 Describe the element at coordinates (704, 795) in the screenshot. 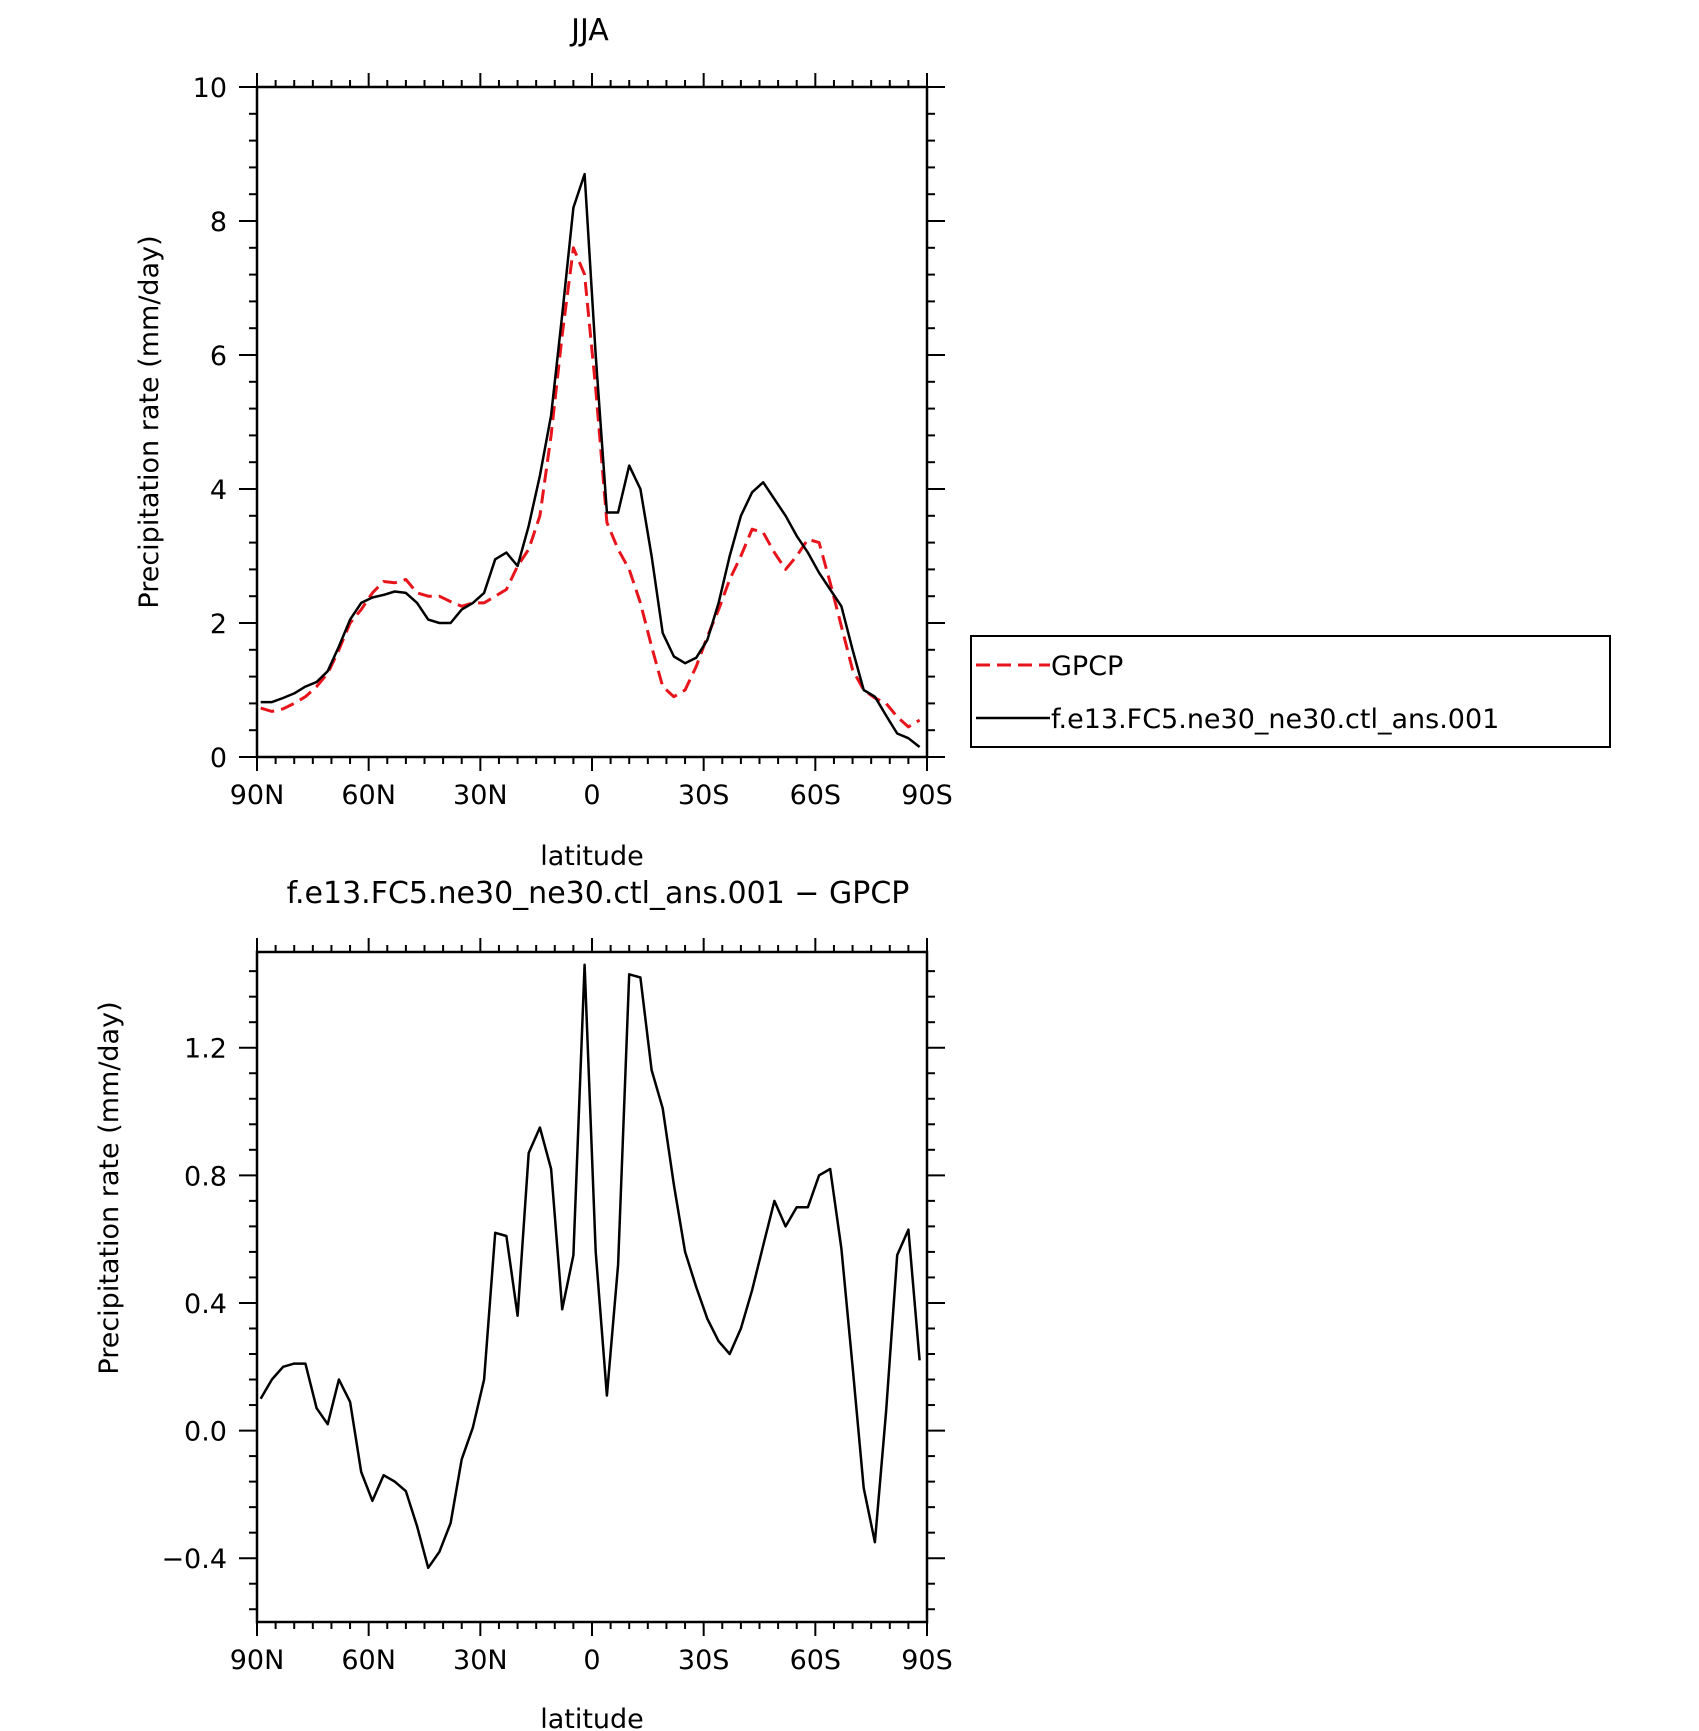

I see `top-x-tick-label: 30S` at that location.